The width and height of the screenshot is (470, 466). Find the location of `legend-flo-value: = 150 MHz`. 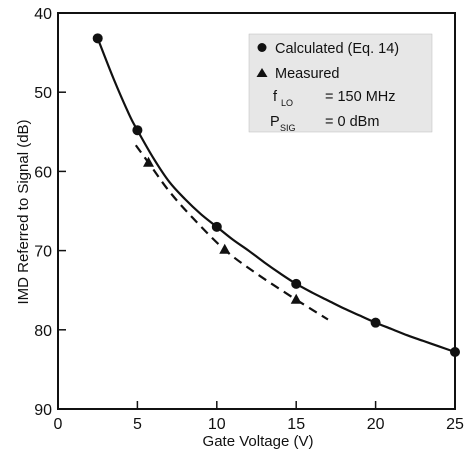

legend-flo-value: = 150 MHz is located at coordinates (360, 97).